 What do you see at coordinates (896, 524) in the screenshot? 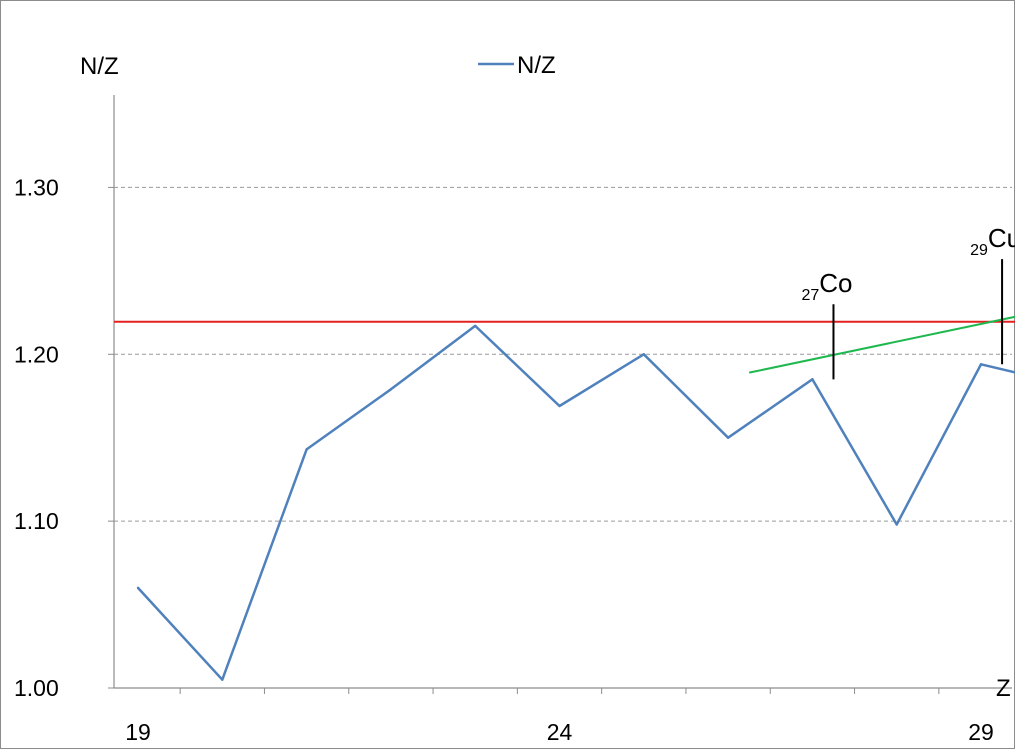
I see `data-point-z28` at bounding box center [896, 524].